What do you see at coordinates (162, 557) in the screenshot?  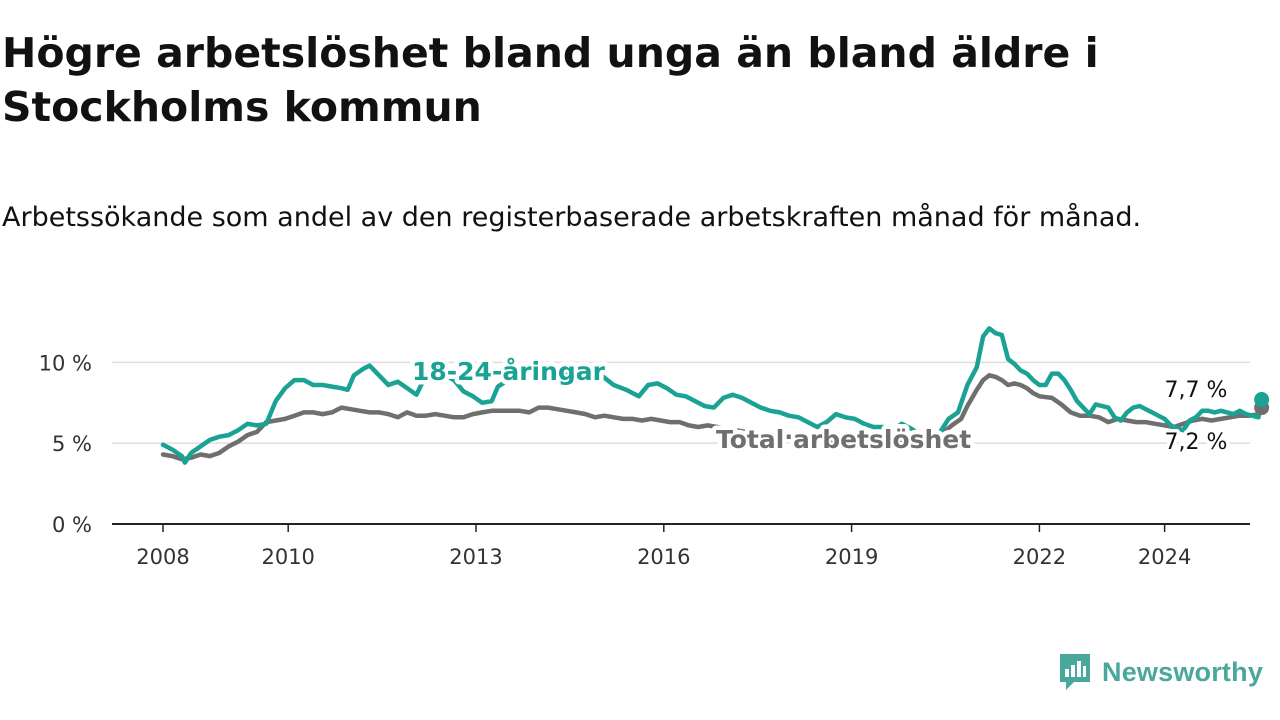 I see `x-tick-label: 2008` at bounding box center [162, 557].